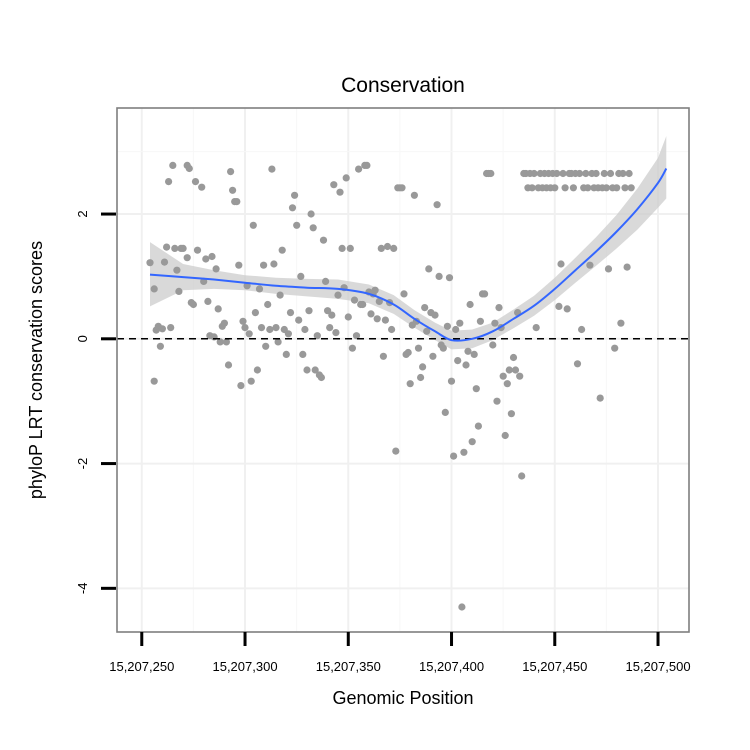 The image size is (750, 750). What do you see at coordinates (244, 666) in the screenshot?
I see `x-tick-label: 15,207,300` at bounding box center [244, 666].